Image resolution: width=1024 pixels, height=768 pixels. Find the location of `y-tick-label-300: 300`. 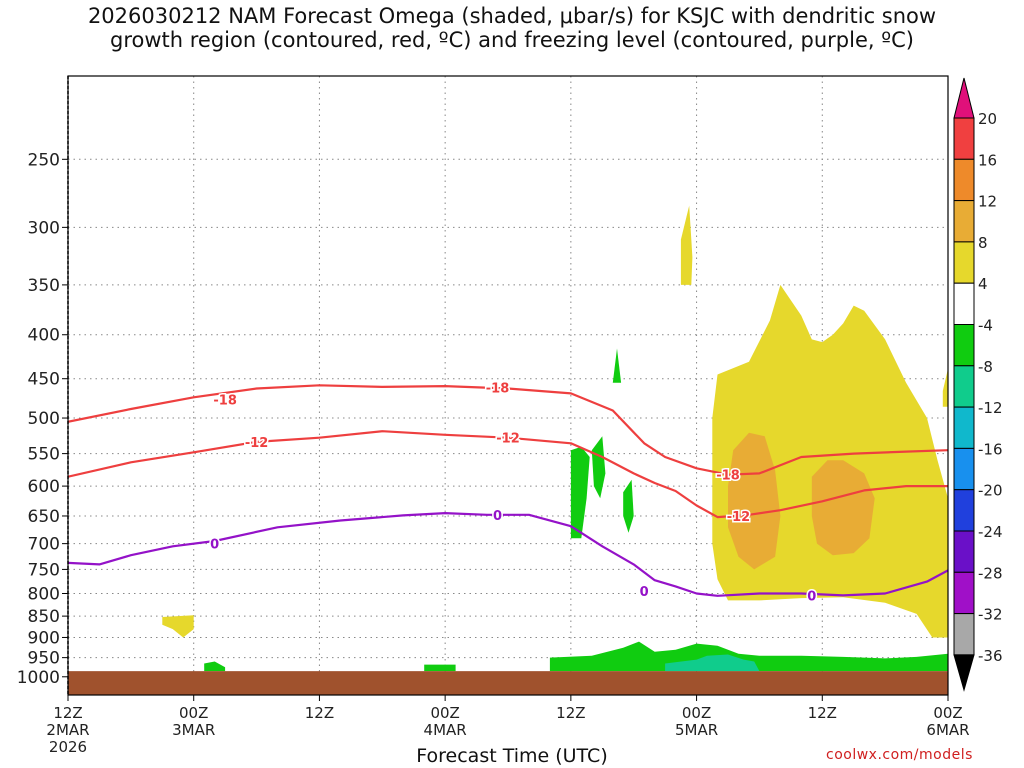

y-tick-label-300: 300 is located at coordinates (44, 228).